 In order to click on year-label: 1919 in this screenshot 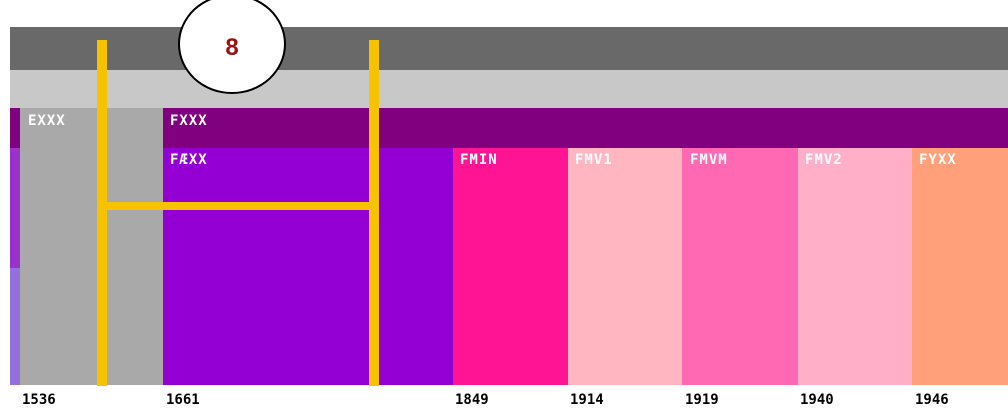, I will do `click(702, 400)`.